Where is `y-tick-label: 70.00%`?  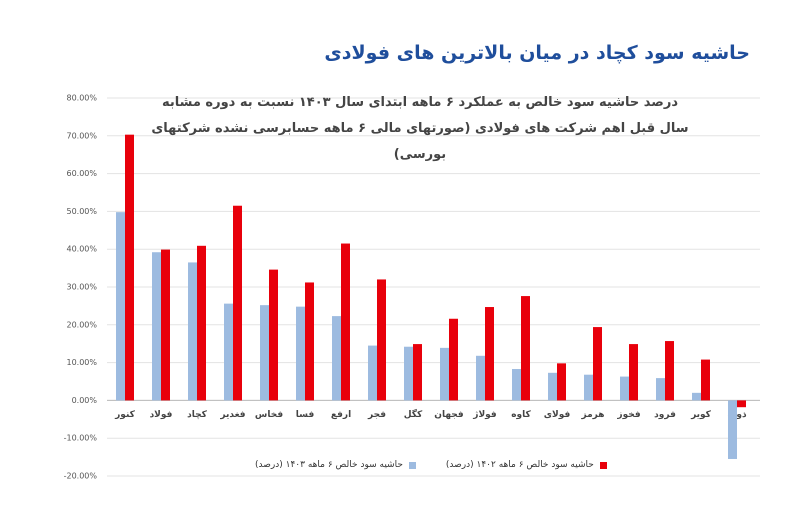 y-tick-label: 70.00% is located at coordinates (81, 135).